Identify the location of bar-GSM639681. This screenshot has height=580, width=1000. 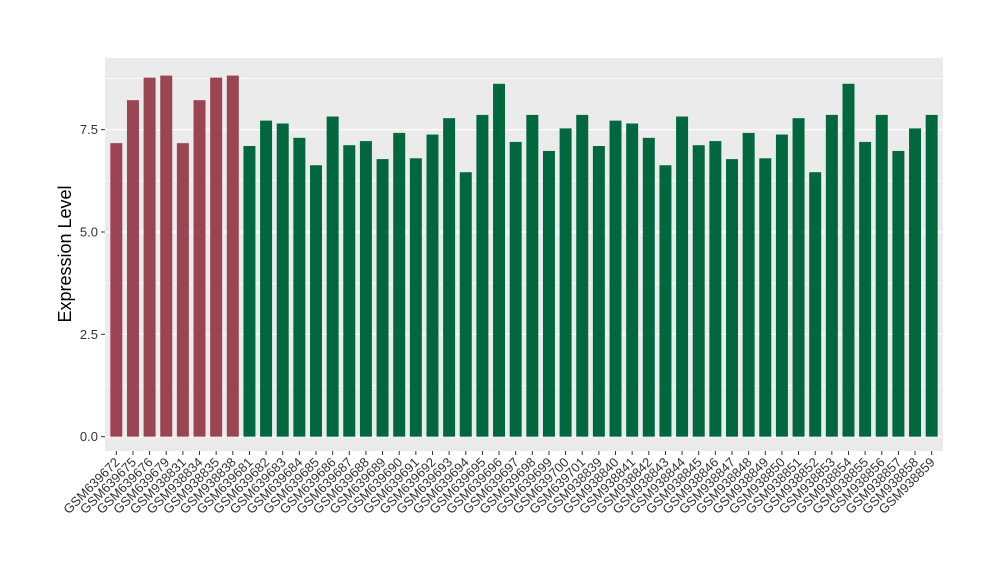
(249, 291).